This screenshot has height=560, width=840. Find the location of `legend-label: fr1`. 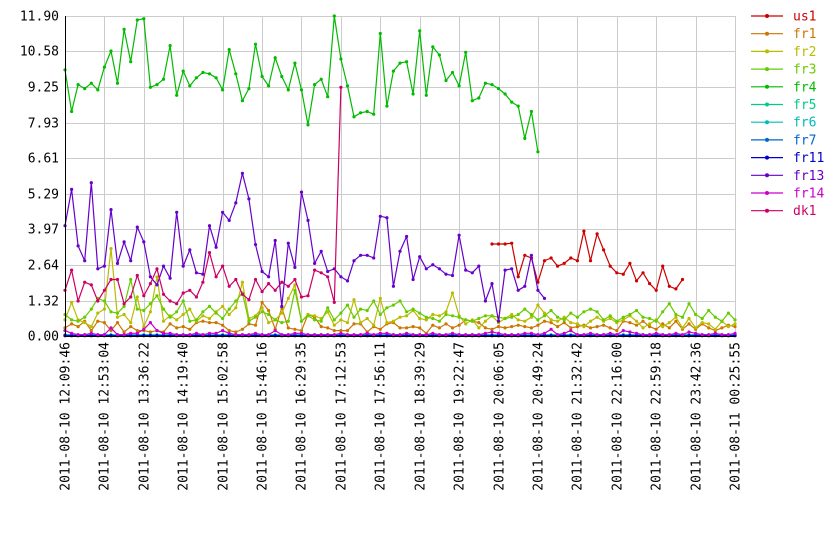

legend-label: fr1 is located at coordinates (804, 34).